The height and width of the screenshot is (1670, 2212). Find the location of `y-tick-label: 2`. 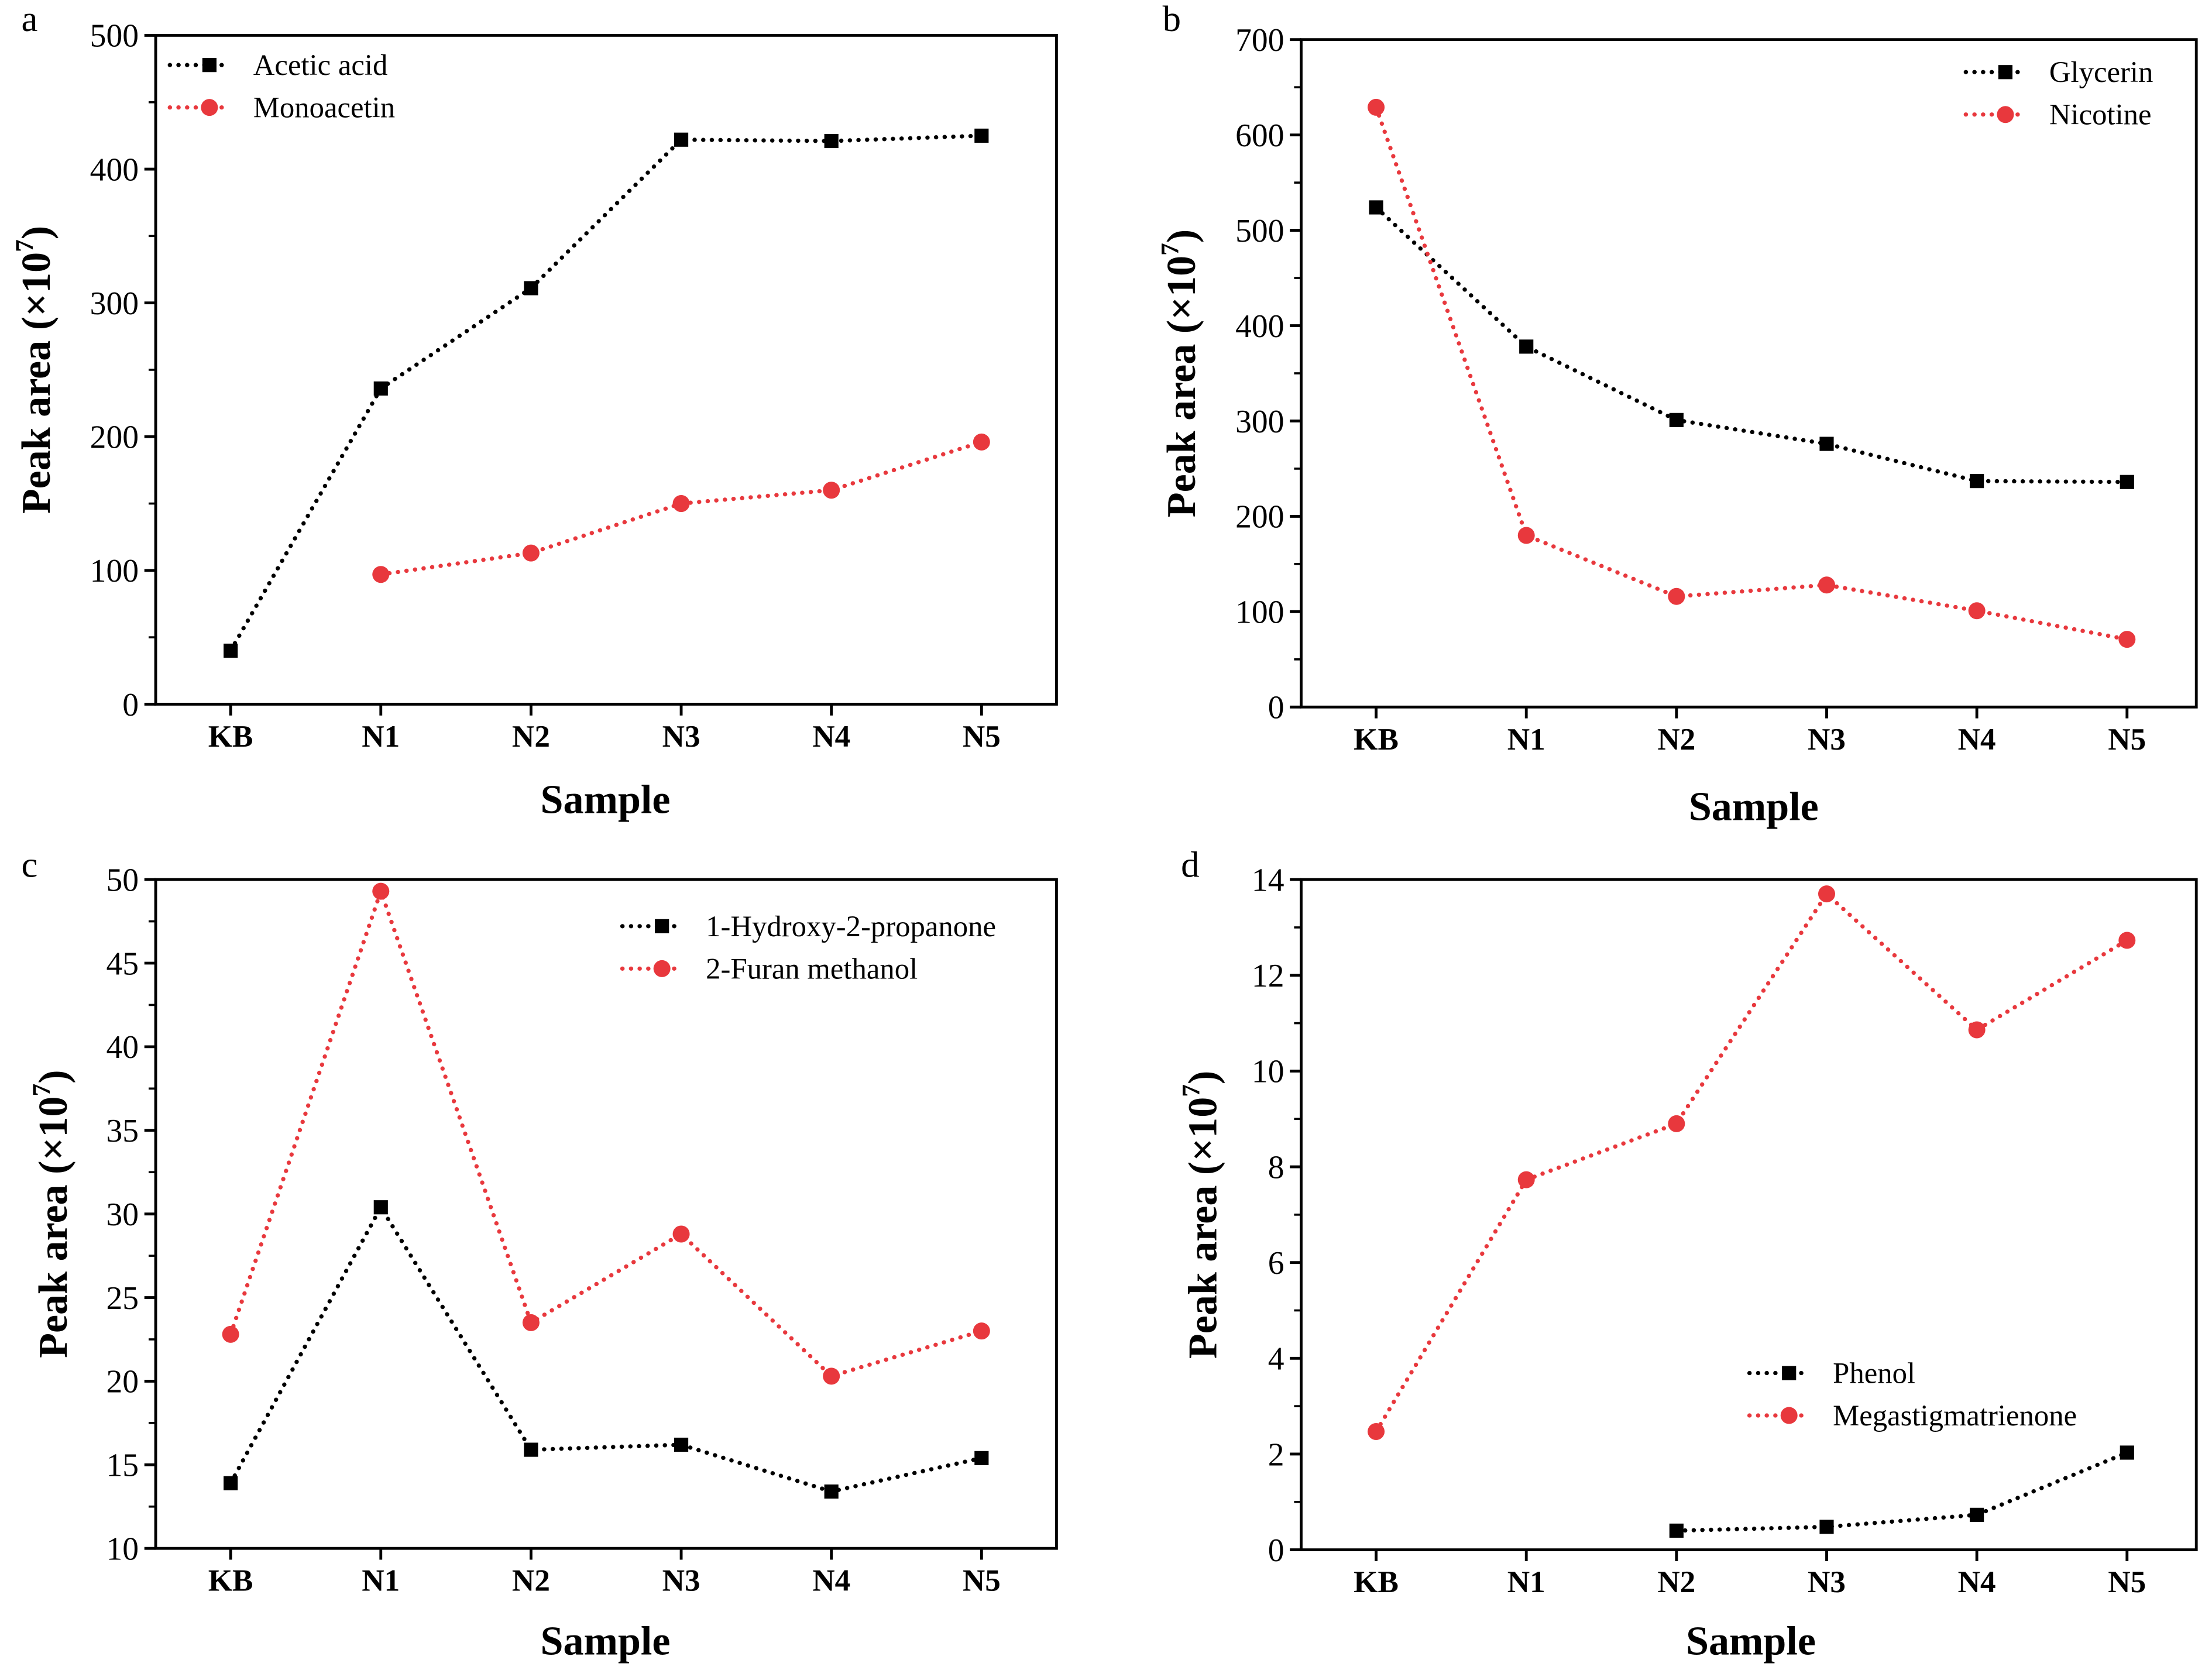

y-tick-label: 2 is located at coordinates (1276, 1455).